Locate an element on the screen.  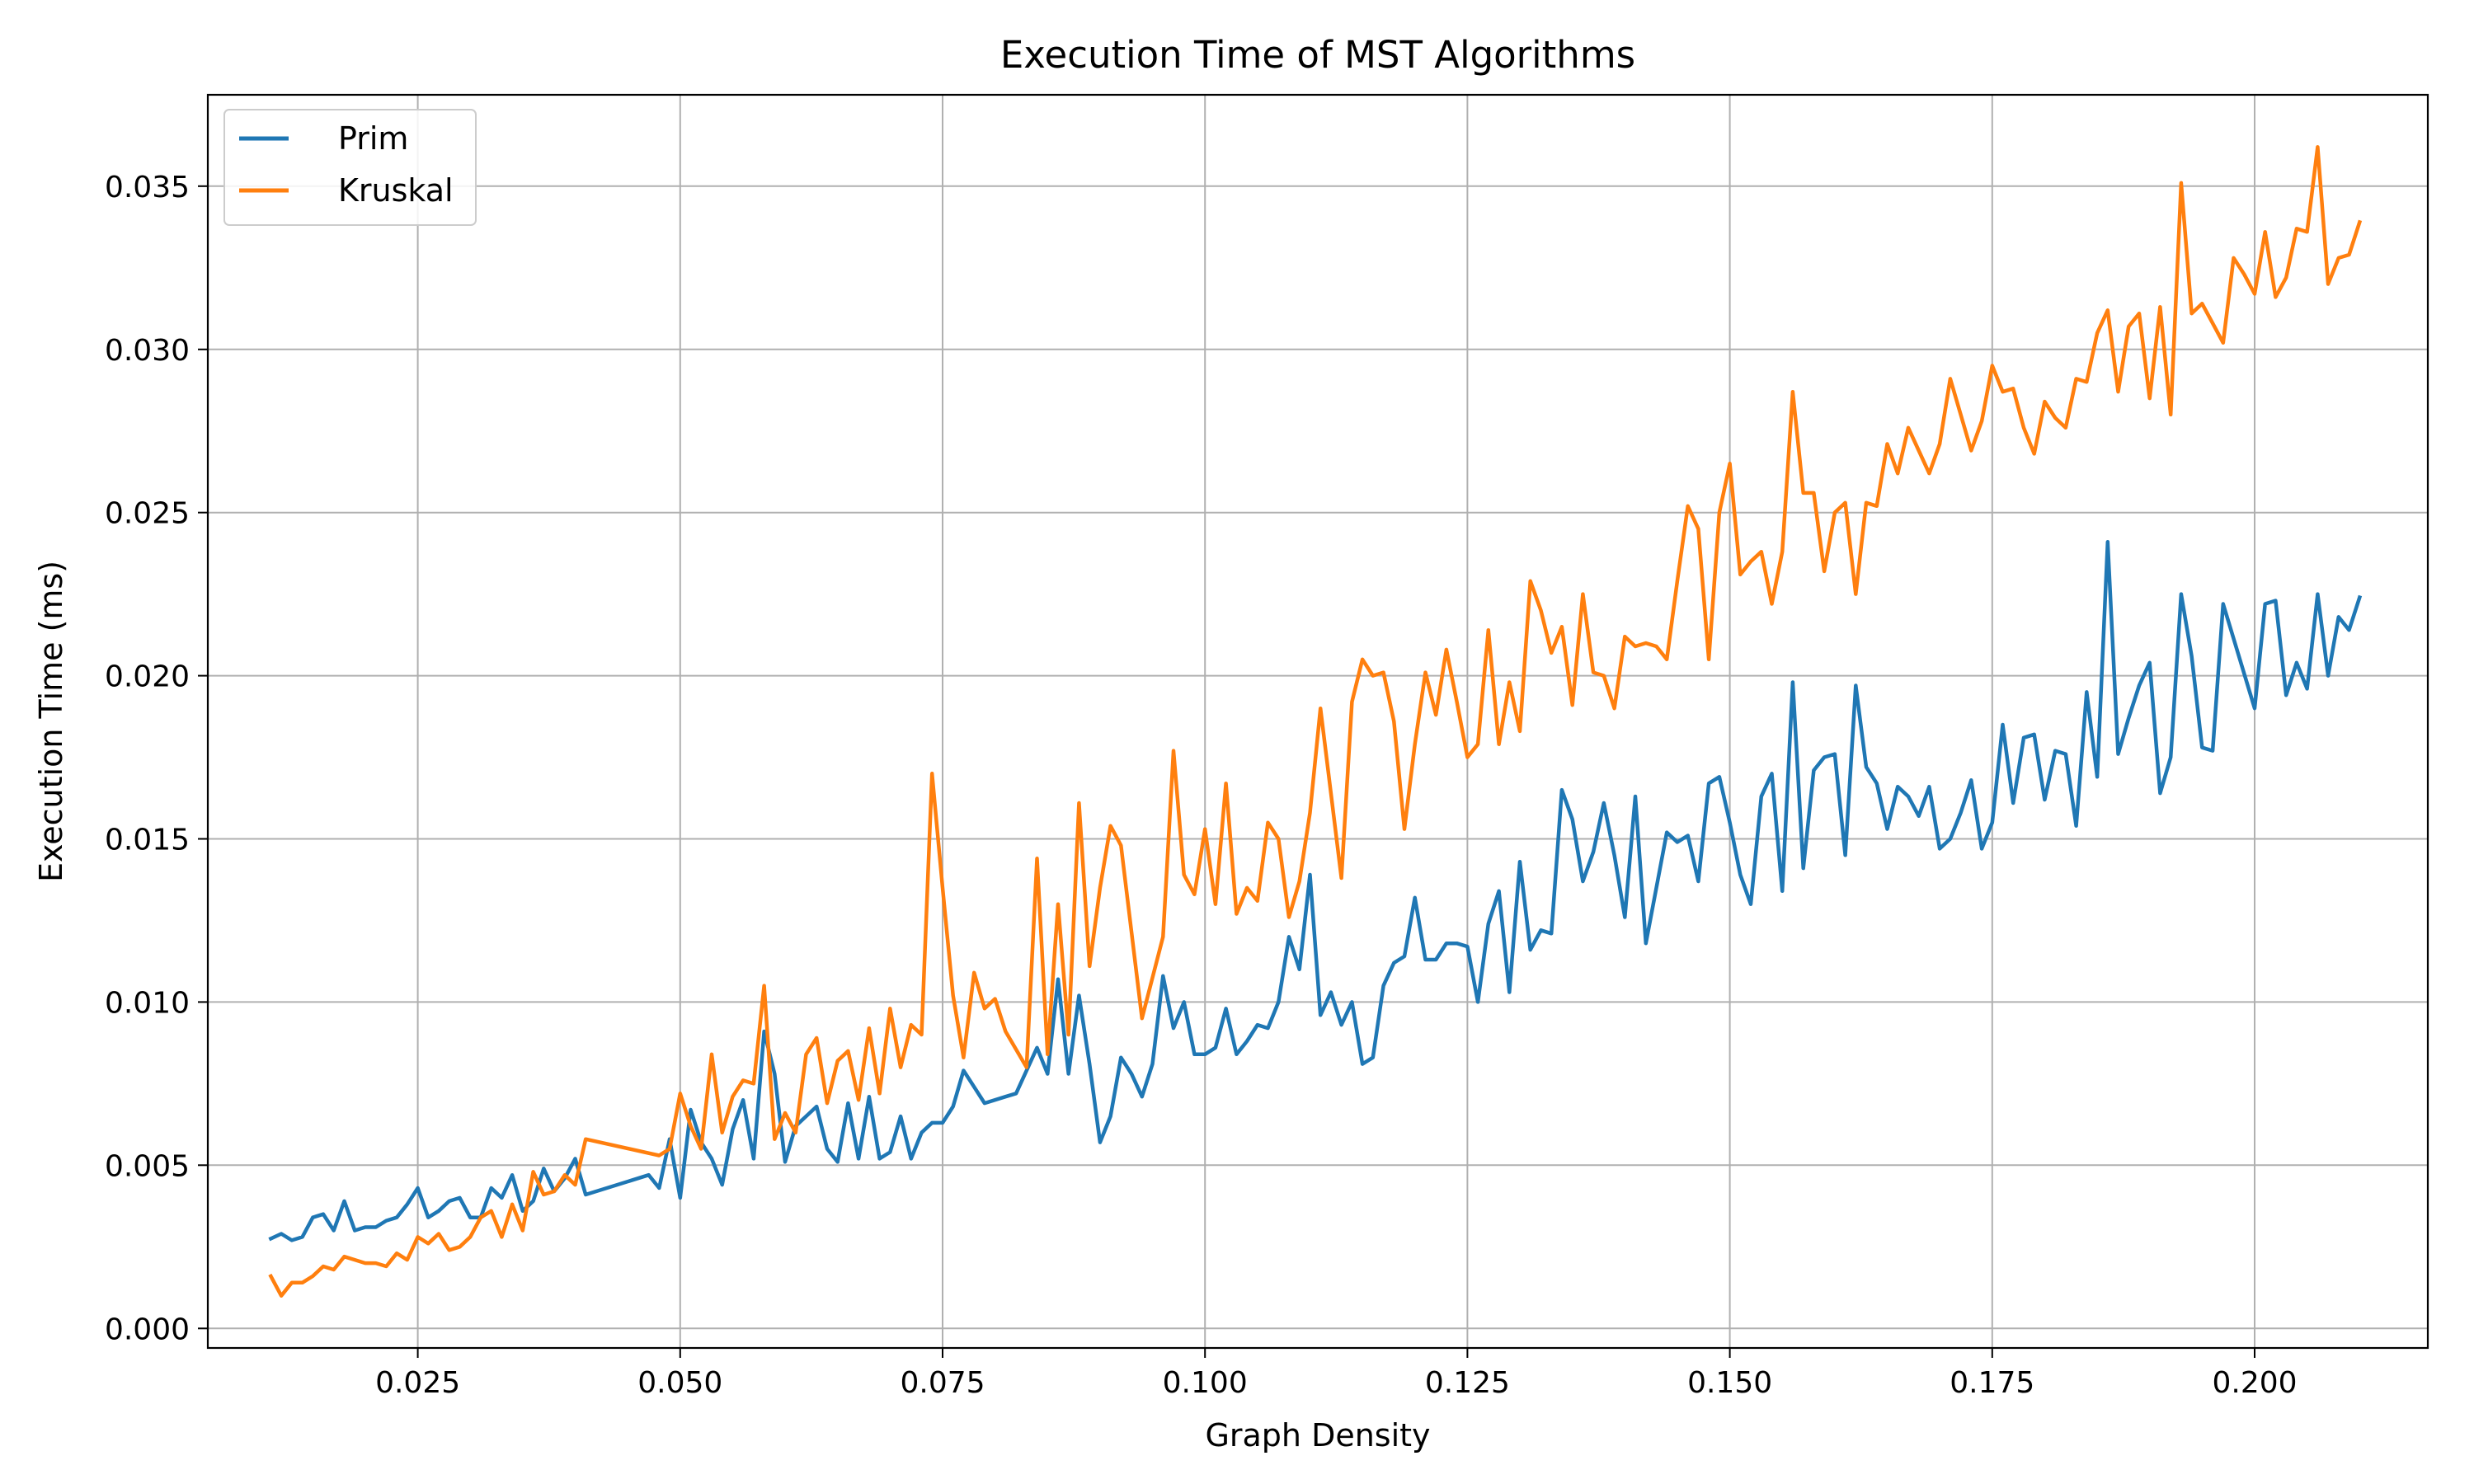
y-tick-label: 0.000 is located at coordinates (147, 1329).